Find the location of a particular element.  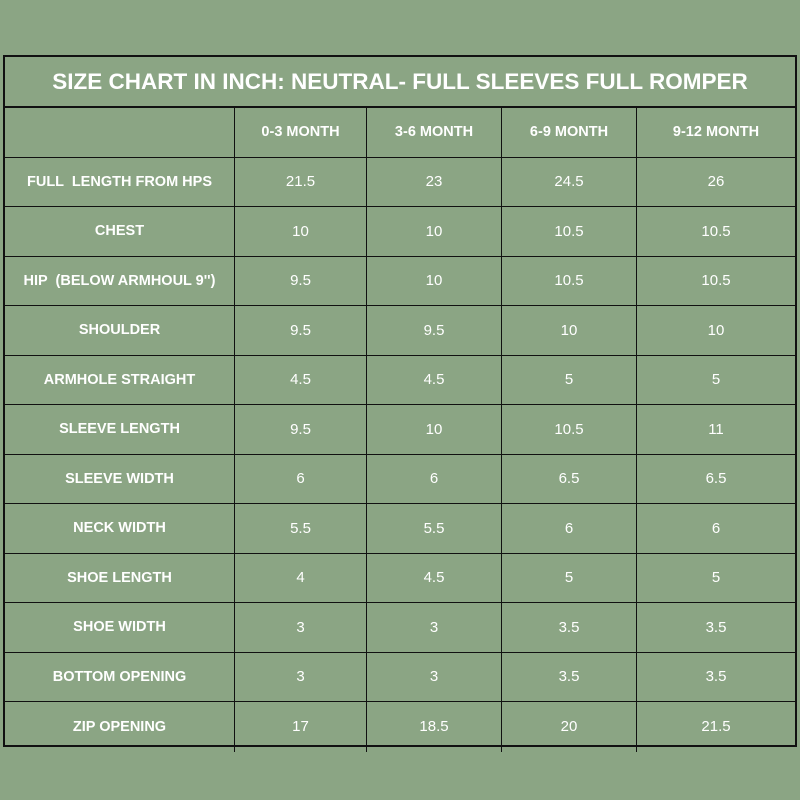

value-cell: 4 is located at coordinates (301, 578).